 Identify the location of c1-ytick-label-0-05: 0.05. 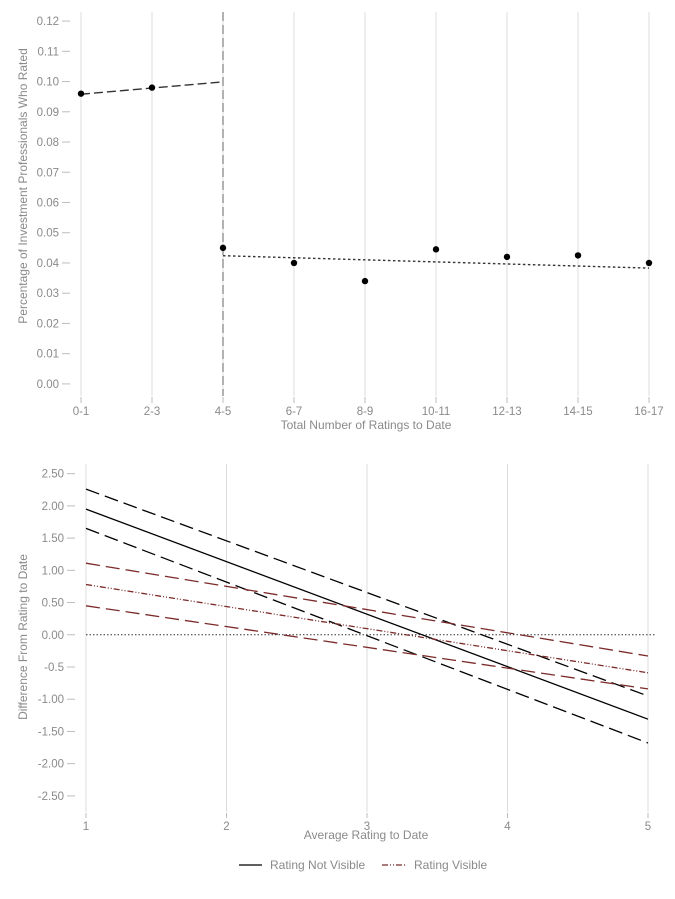
(48, 234).